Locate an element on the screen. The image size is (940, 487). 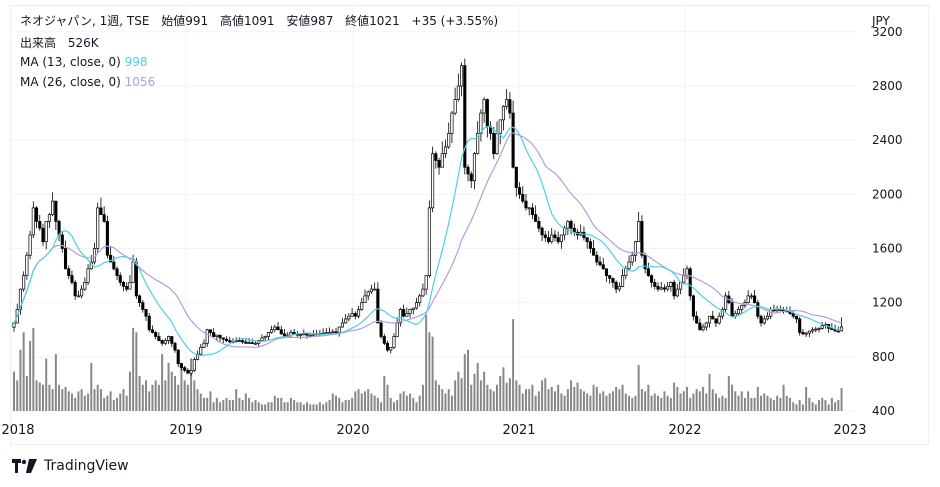
price-tick-label: 1600 is located at coordinates (887, 248).